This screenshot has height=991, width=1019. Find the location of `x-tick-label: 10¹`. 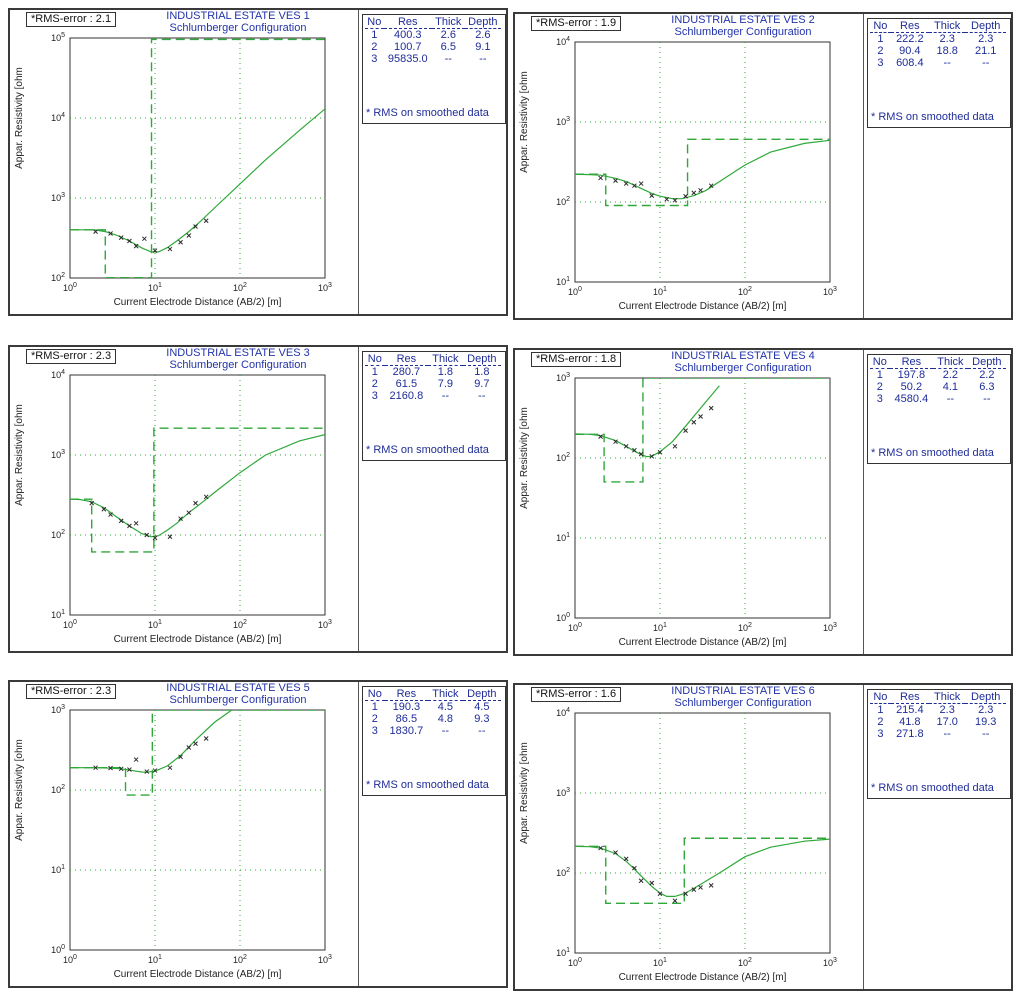

x-tick-label: 10¹ is located at coordinates (155, 624).